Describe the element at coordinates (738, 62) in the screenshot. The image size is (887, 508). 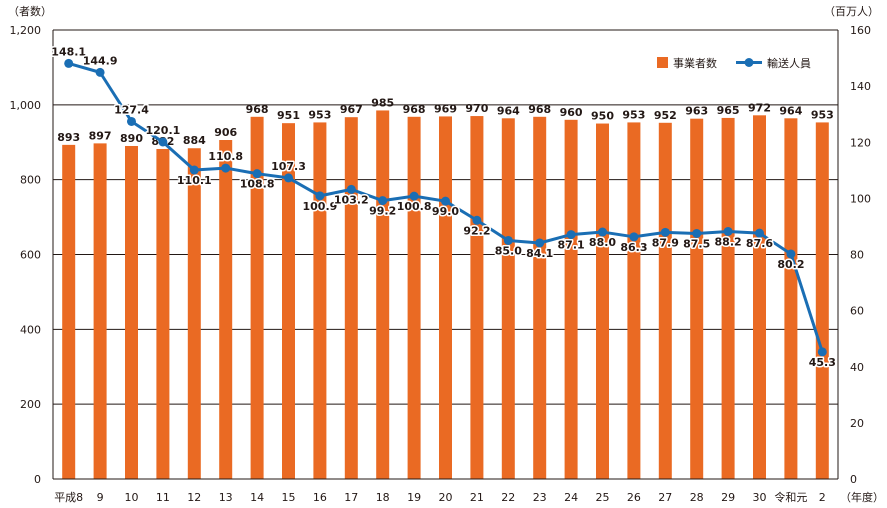
I see `legend: 事業者数 輸送人員` at that location.